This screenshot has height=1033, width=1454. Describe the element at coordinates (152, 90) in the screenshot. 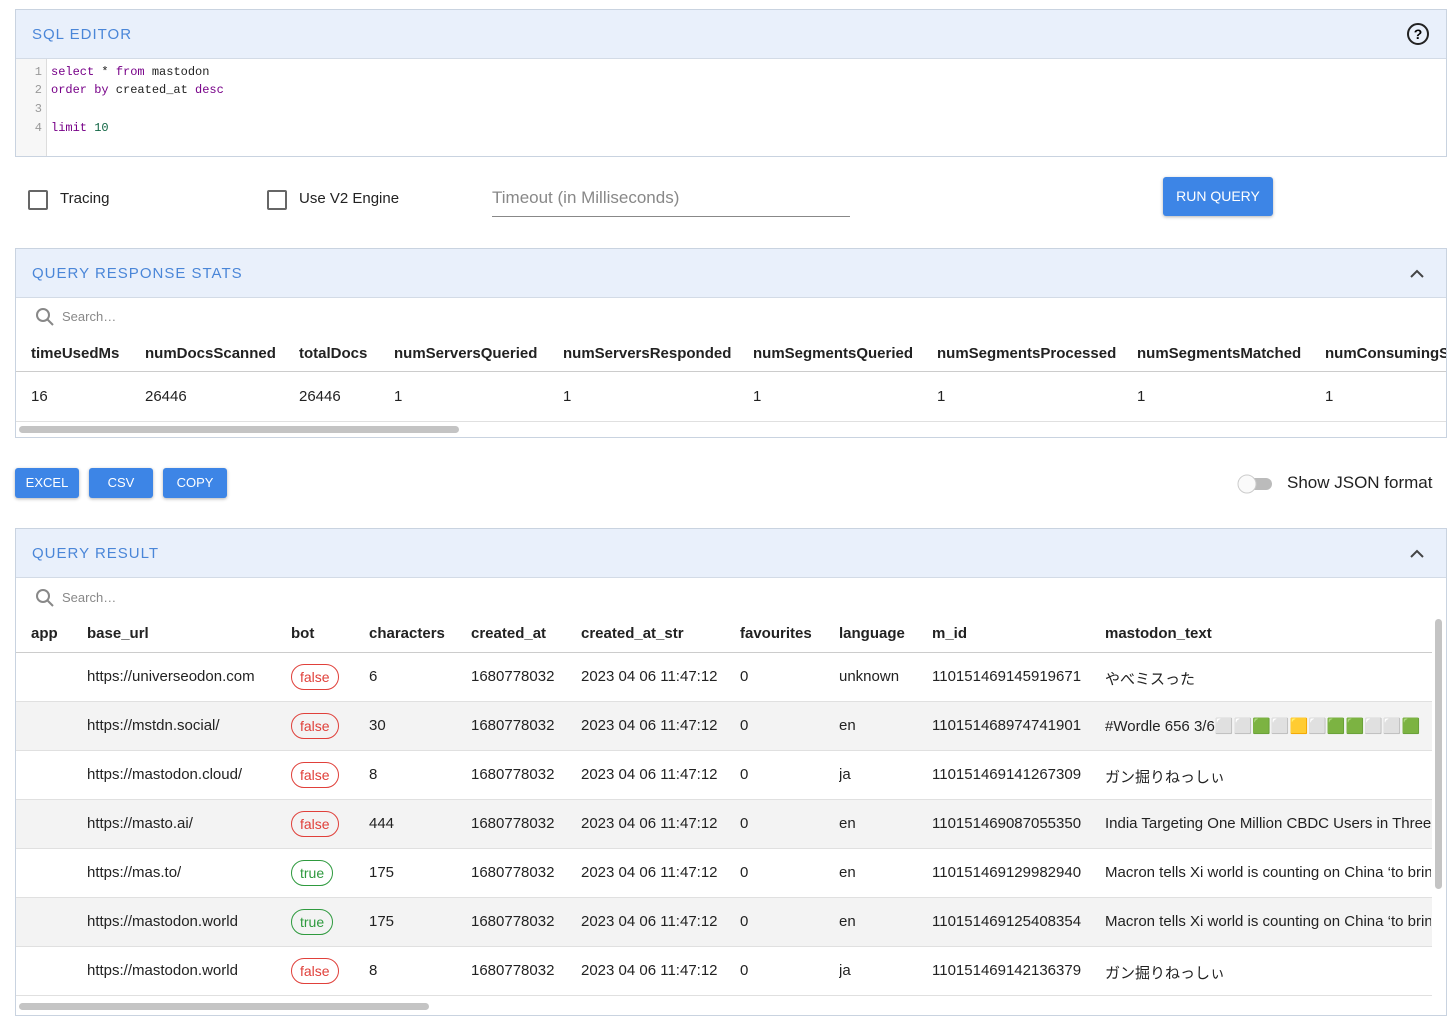

I see `code-token: created_at` at that location.